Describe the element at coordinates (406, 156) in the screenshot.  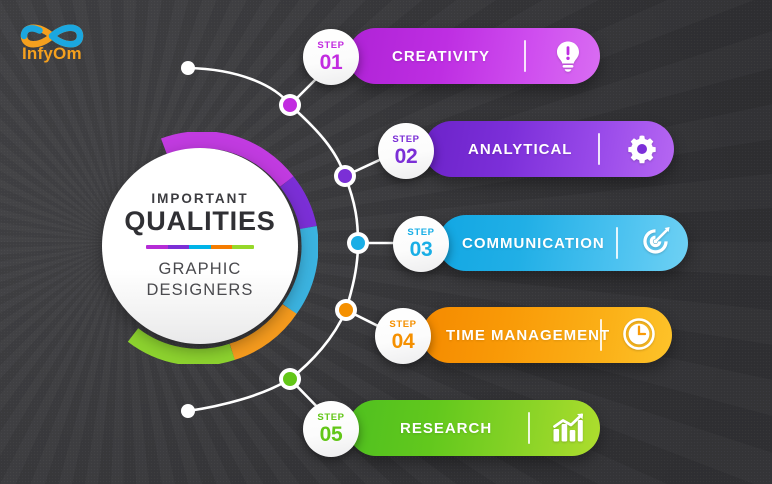
I see `step-number-2: 02` at that location.